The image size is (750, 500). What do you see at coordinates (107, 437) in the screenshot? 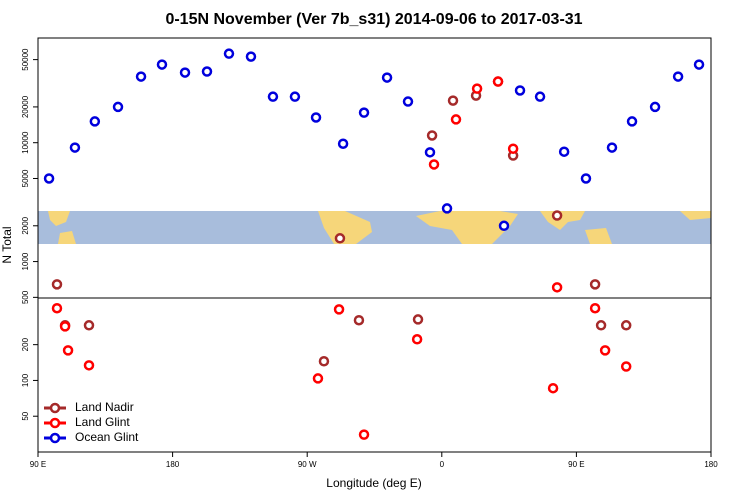
I see `legend-label: Ocean Glint` at bounding box center [107, 437].